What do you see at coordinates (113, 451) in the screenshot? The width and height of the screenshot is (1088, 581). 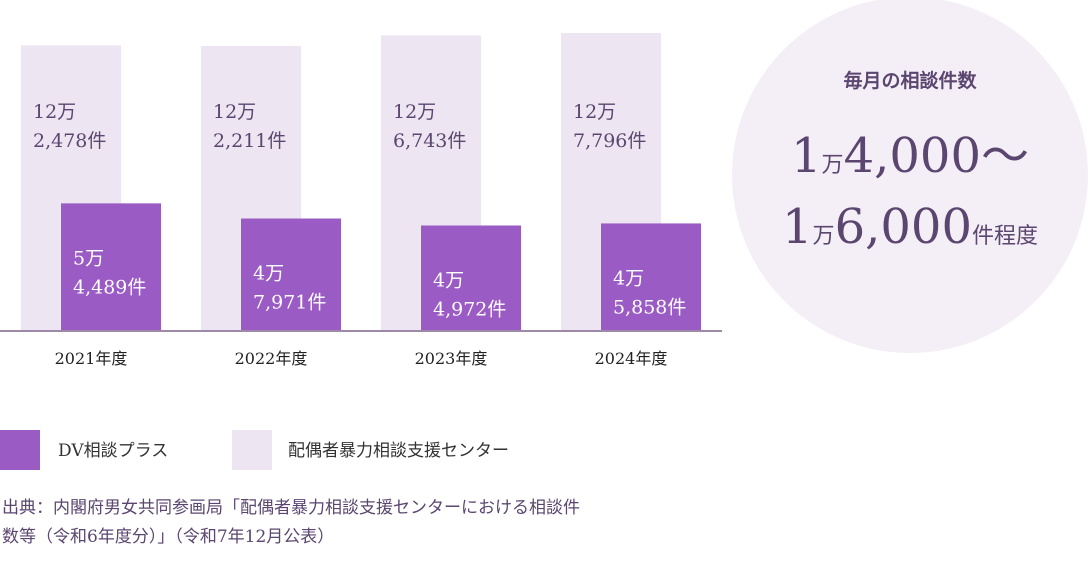 I see `legend-label: DV相談プラス` at bounding box center [113, 451].